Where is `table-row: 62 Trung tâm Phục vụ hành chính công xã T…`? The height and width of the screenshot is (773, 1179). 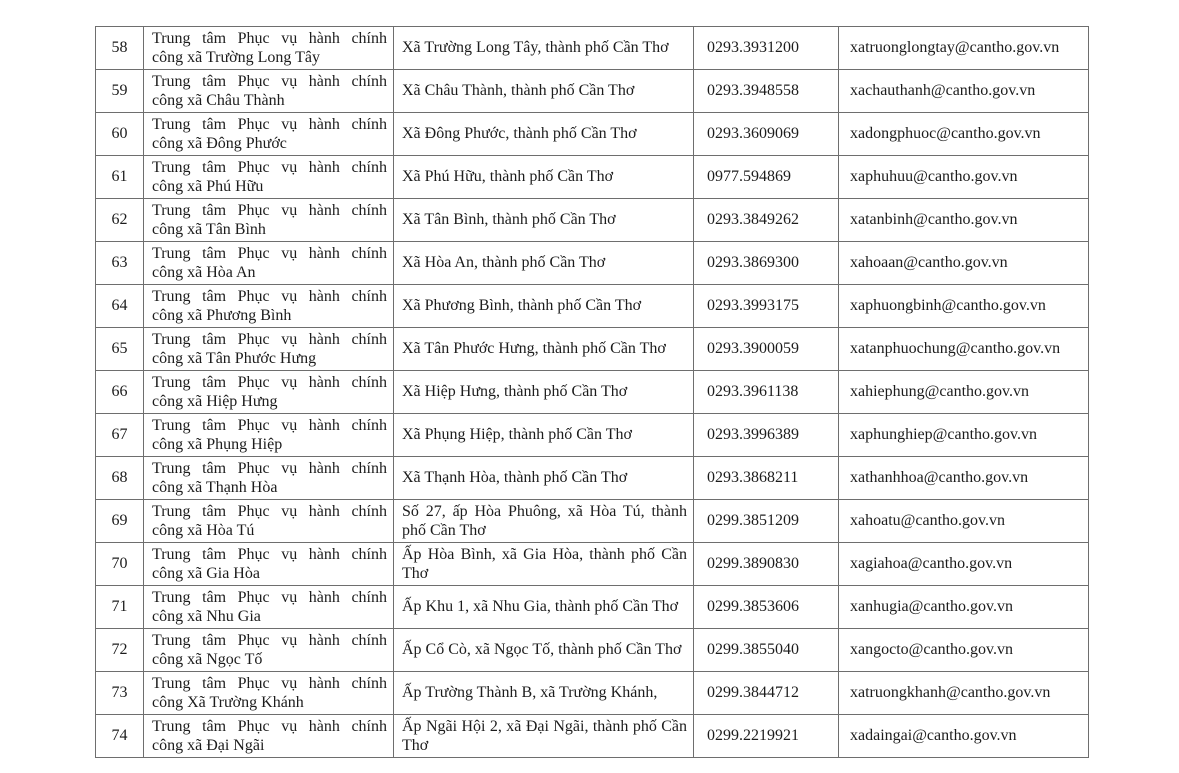 table-row: 62 Trung tâm Phục vụ hành chính công xã T… is located at coordinates (592, 220).